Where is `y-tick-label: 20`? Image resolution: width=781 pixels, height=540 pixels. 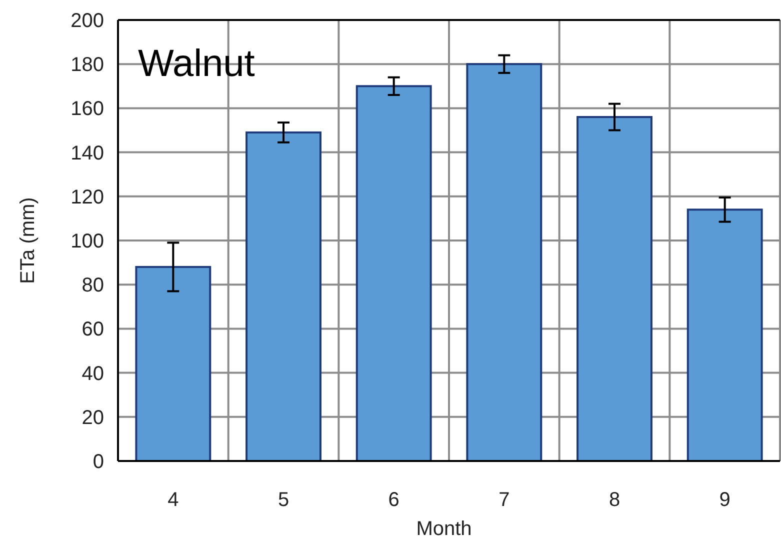 y-tick-label: 20 is located at coordinates (93, 417).